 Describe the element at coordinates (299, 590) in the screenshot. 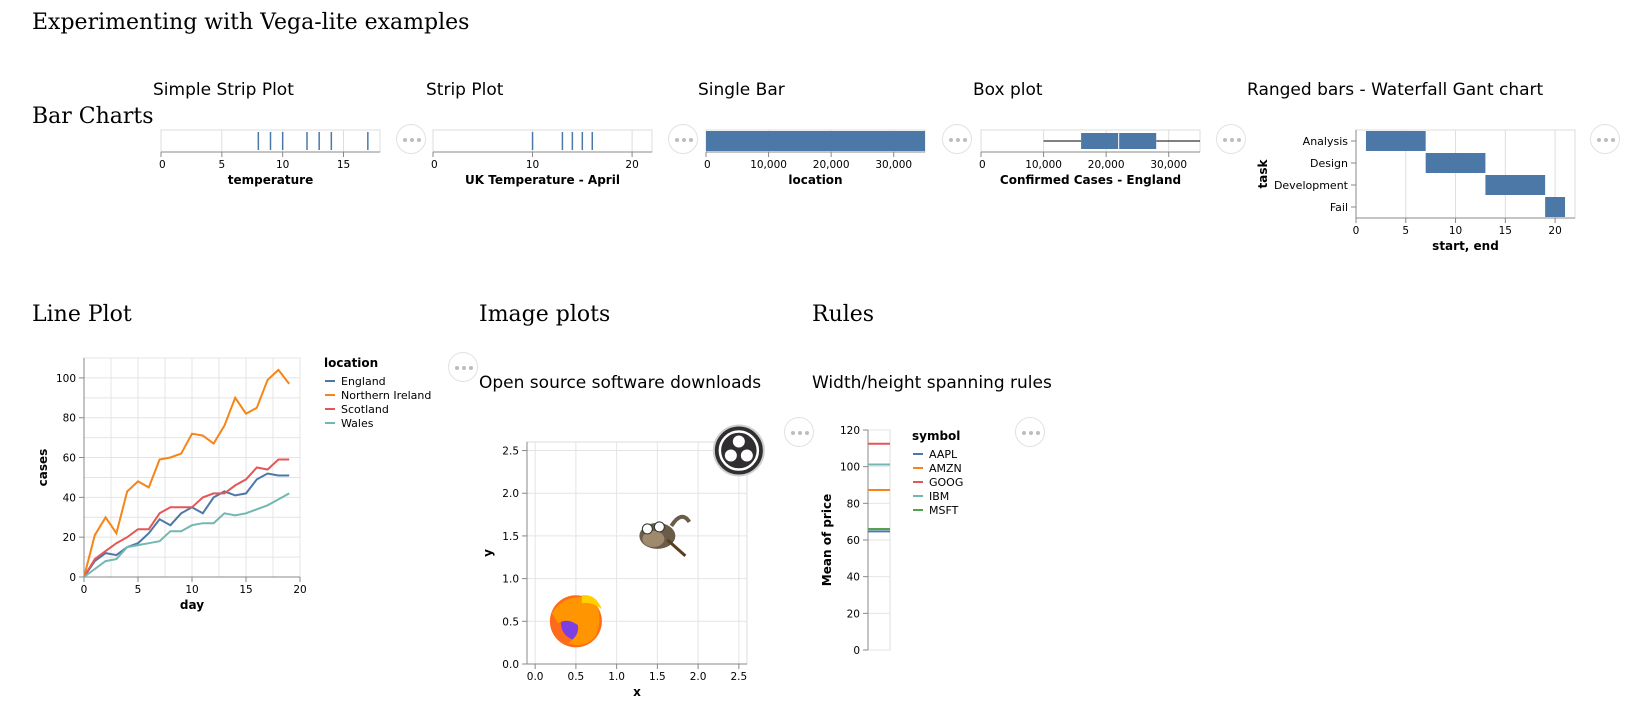

I see `line-x-tick-label: 20` at that location.